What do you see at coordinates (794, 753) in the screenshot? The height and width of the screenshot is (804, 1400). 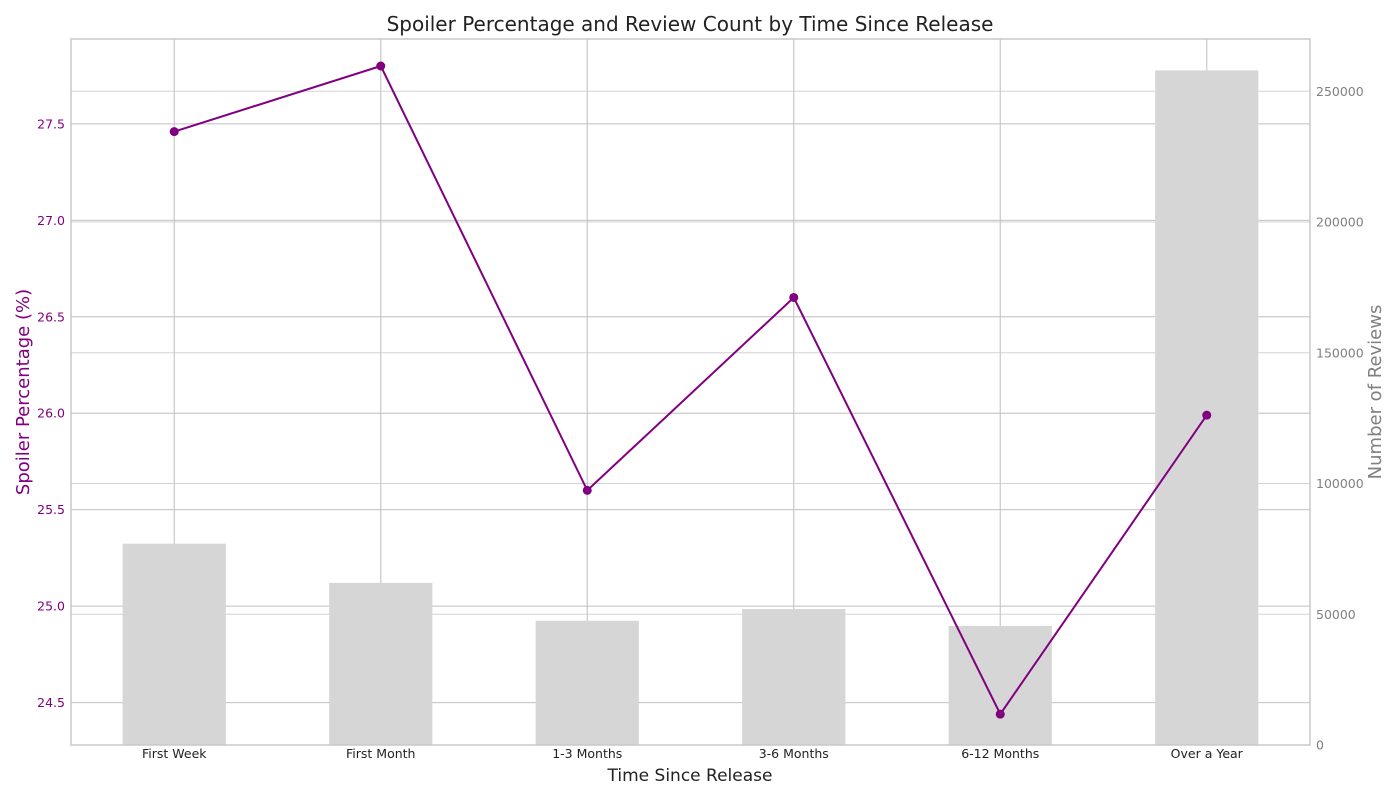 I see `x-tick-label-3: 3-6 Months` at bounding box center [794, 753].